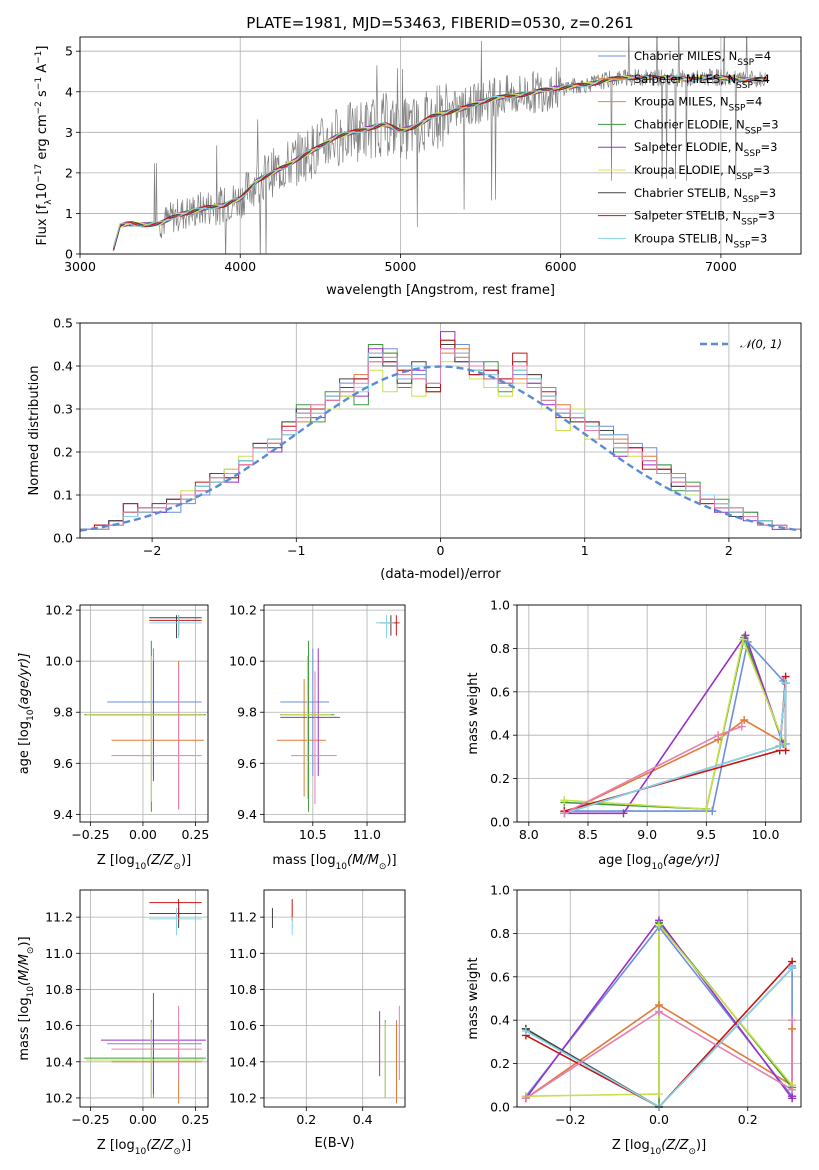 Image resolution: width=819 pixels, height=1170 pixels. I want to click on y-axis-label: Flux [fλ10−17 erg cm−2 s−1 A−1], so click(44, 146).